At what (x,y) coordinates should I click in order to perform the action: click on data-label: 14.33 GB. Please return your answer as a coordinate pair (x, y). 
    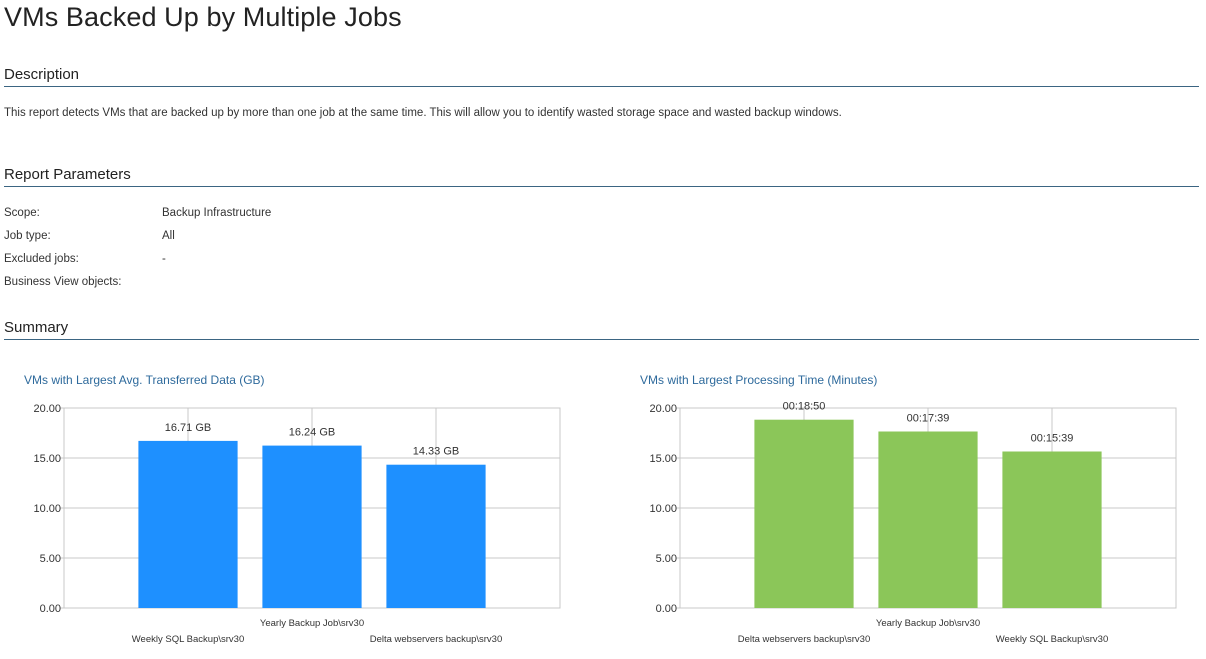
    Looking at the image, I should click on (436, 452).